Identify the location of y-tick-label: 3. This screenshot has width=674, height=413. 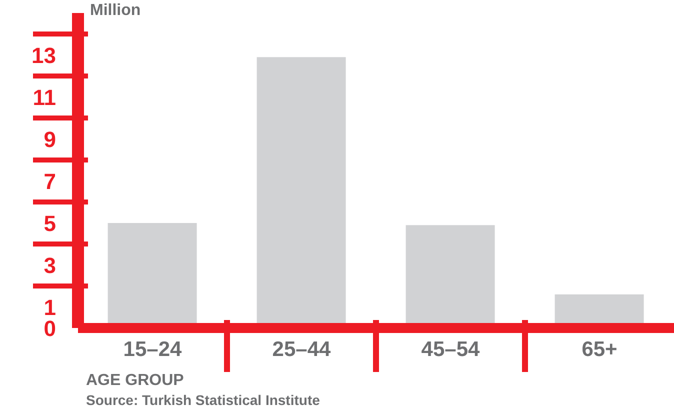
(50, 265).